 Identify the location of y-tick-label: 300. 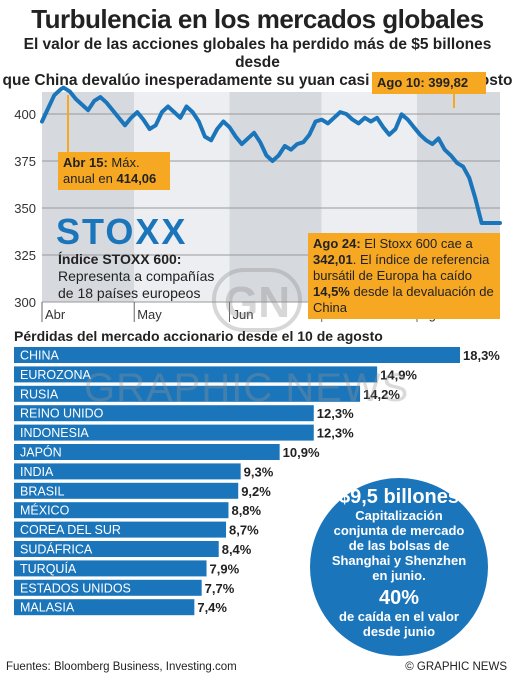
(25, 302).